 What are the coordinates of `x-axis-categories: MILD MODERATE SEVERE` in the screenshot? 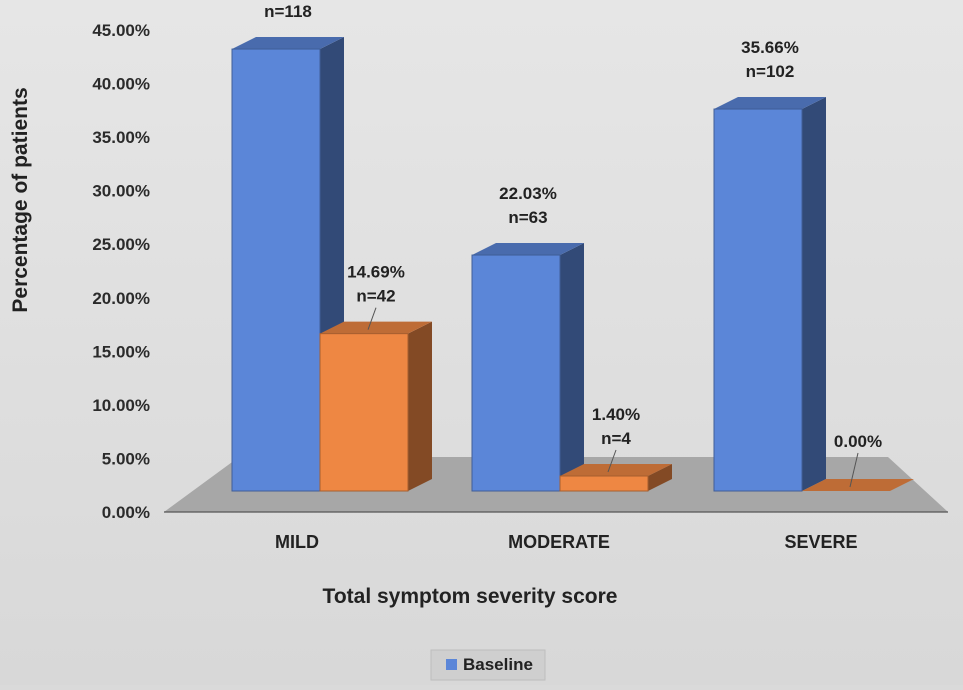 It's located at (566, 542).